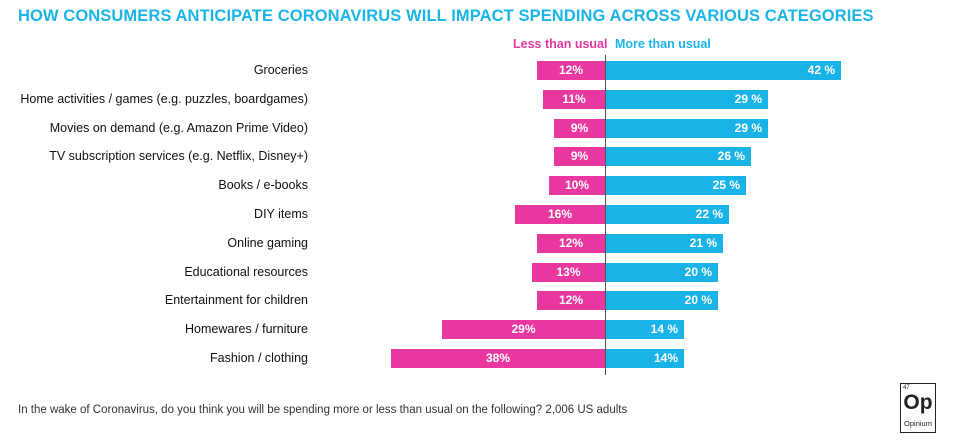  Describe the element at coordinates (644, 329) in the screenshot. I see `bar-more-than-usual: 14 %` at that location.